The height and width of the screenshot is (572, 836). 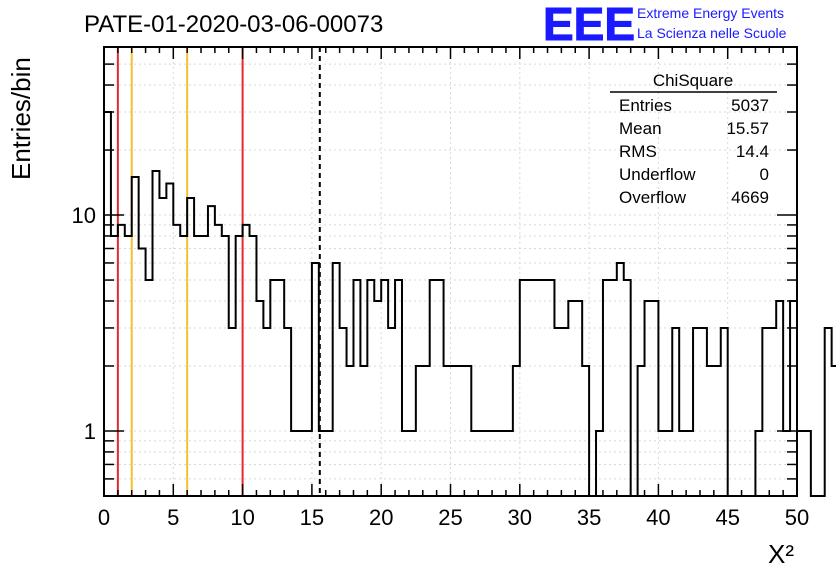 I want to click on stats-value: 5037, so click(x=750, y=105).